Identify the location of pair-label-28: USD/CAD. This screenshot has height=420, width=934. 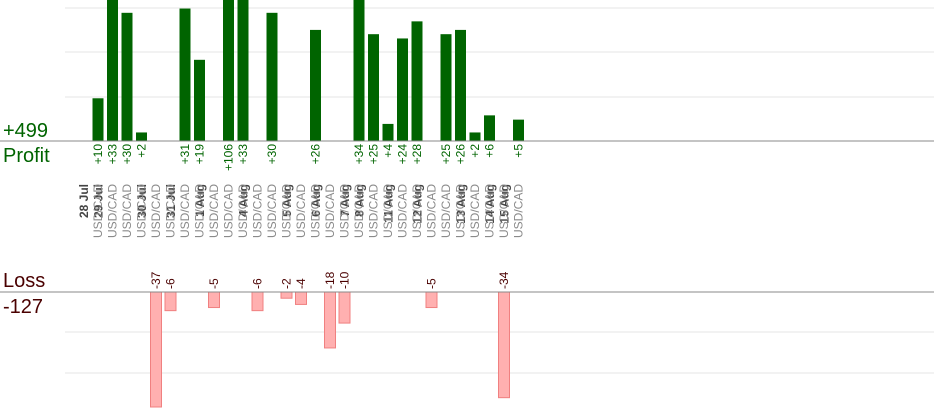
(504, 211).